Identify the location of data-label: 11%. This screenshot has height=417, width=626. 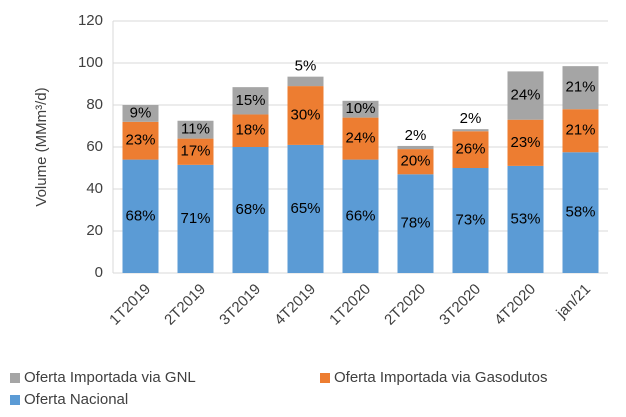
(195, 129).